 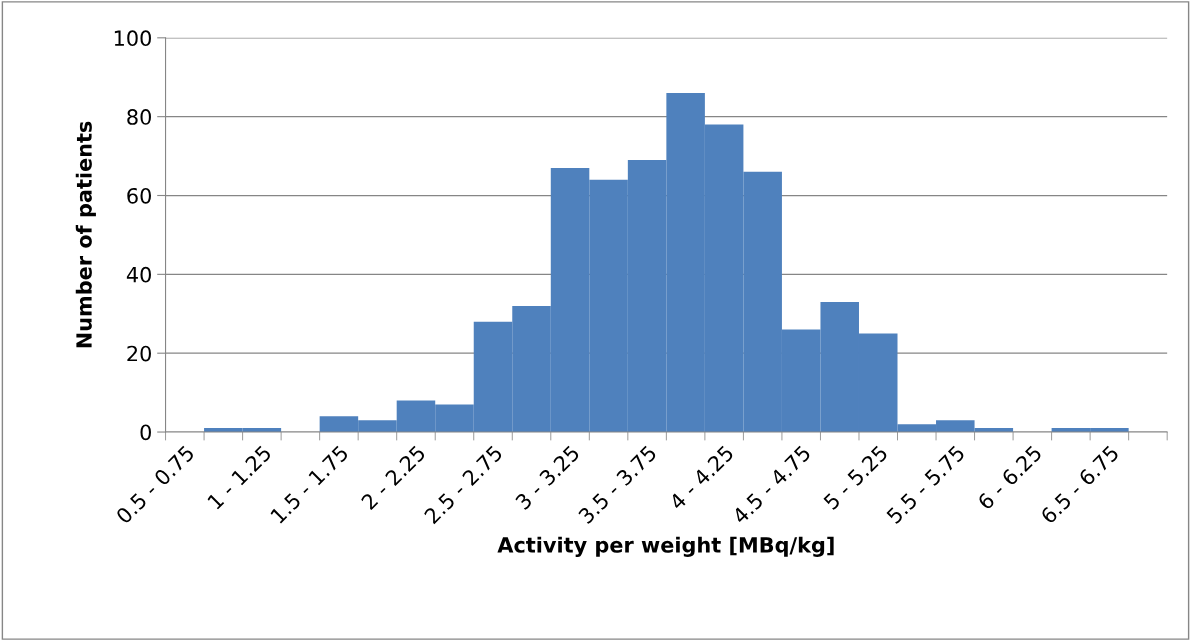 I want to click on y-tick-label: 0, so click(x=145, y=432).